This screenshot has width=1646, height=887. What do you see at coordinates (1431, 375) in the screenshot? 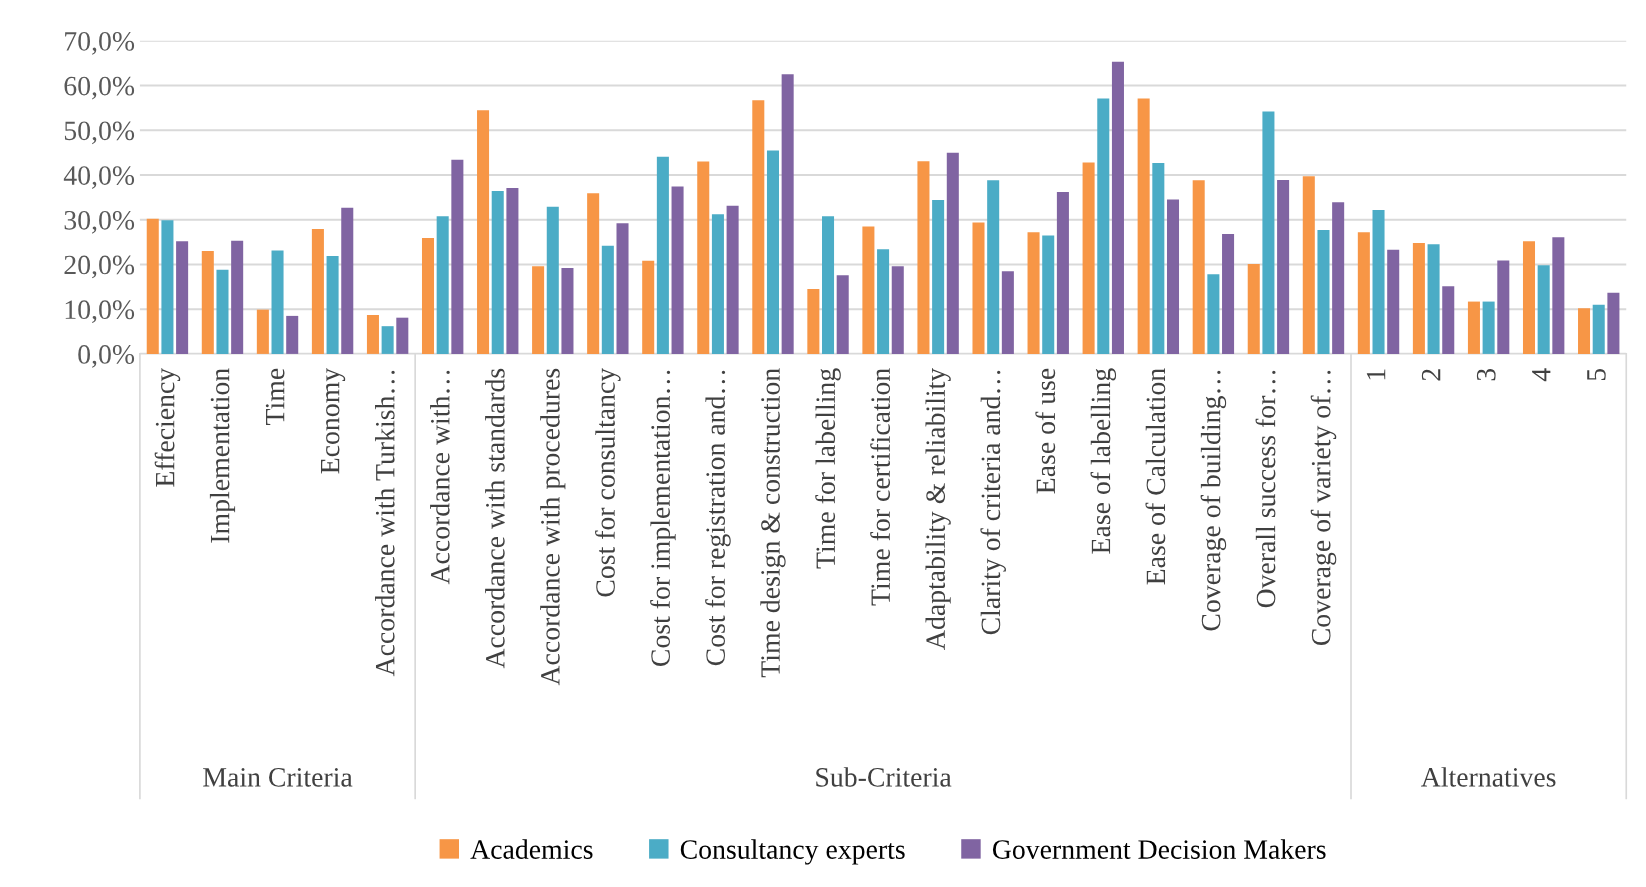
I see `x-tick-label: 2` at bounding box center [1431, 375].